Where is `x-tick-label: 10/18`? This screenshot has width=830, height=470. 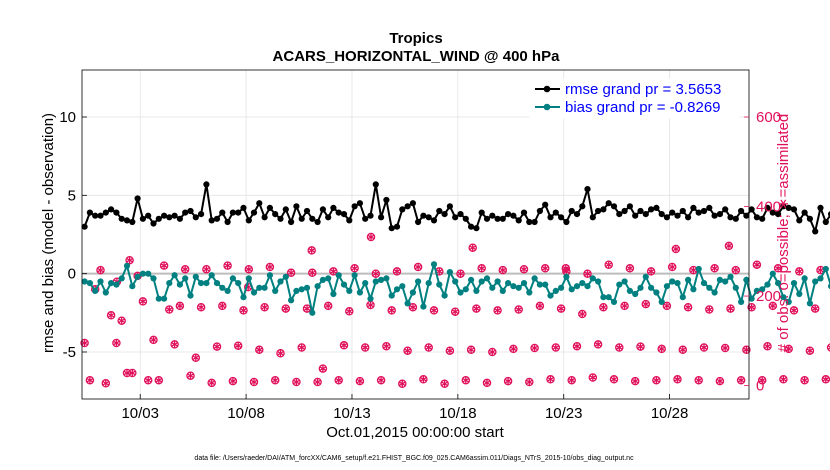
x-tick-label: 10/18 is located at coordinates (458, 413).